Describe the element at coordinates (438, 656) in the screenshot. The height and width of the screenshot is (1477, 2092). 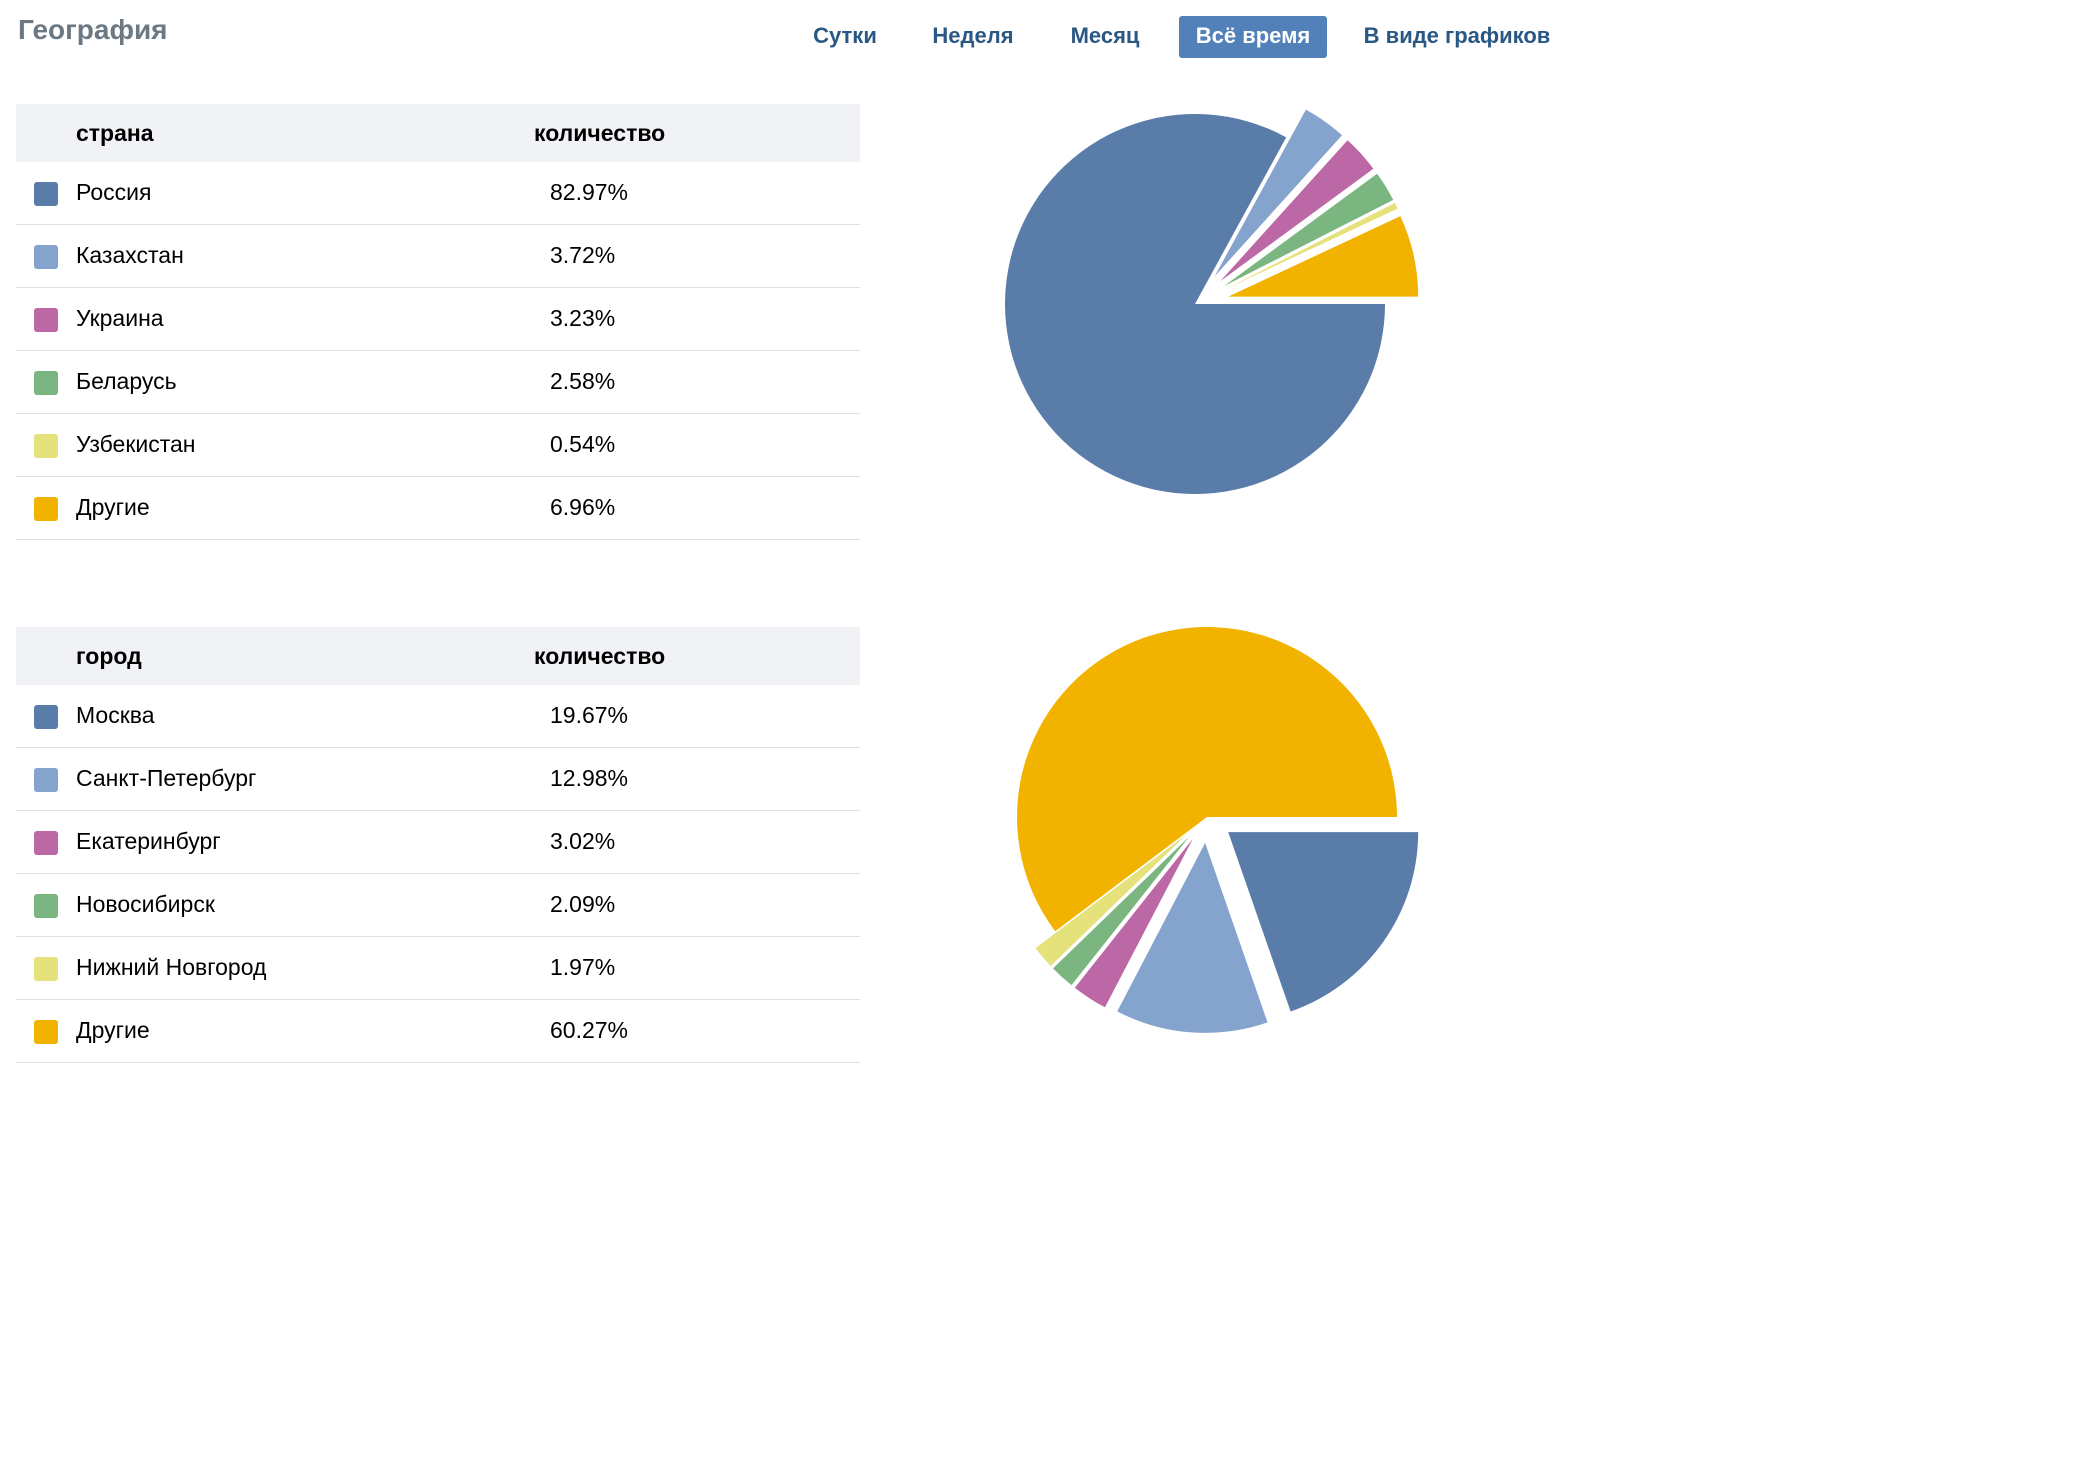
I see `table-header: город количество` at that location.